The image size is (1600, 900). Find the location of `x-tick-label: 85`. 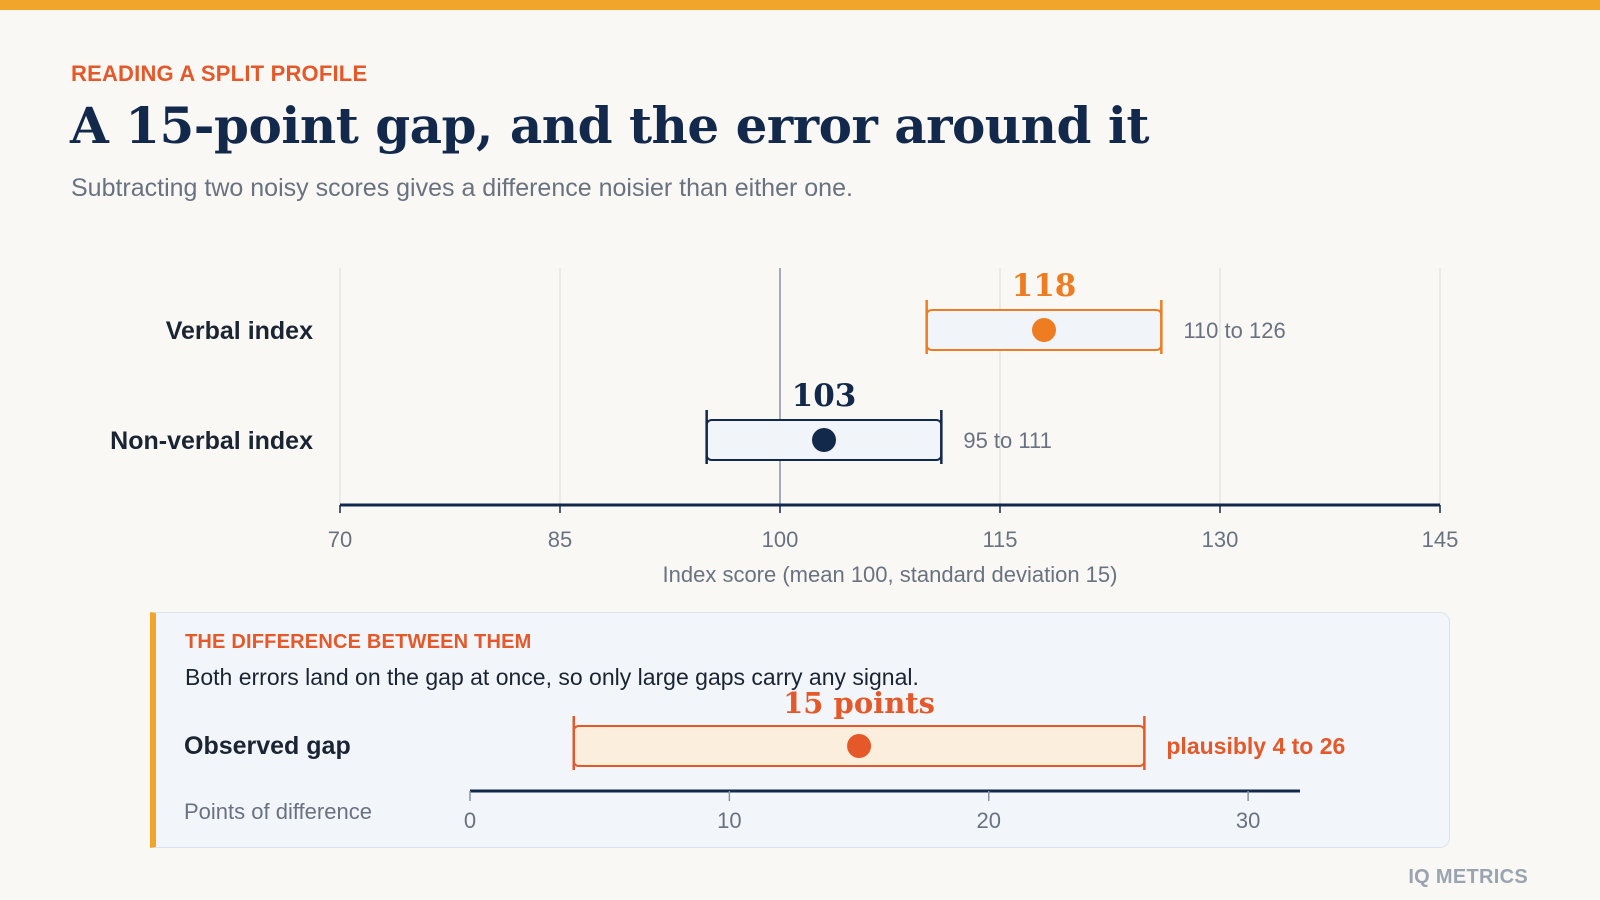

x-tick-label: 85 is located at coordinates (560, 539).